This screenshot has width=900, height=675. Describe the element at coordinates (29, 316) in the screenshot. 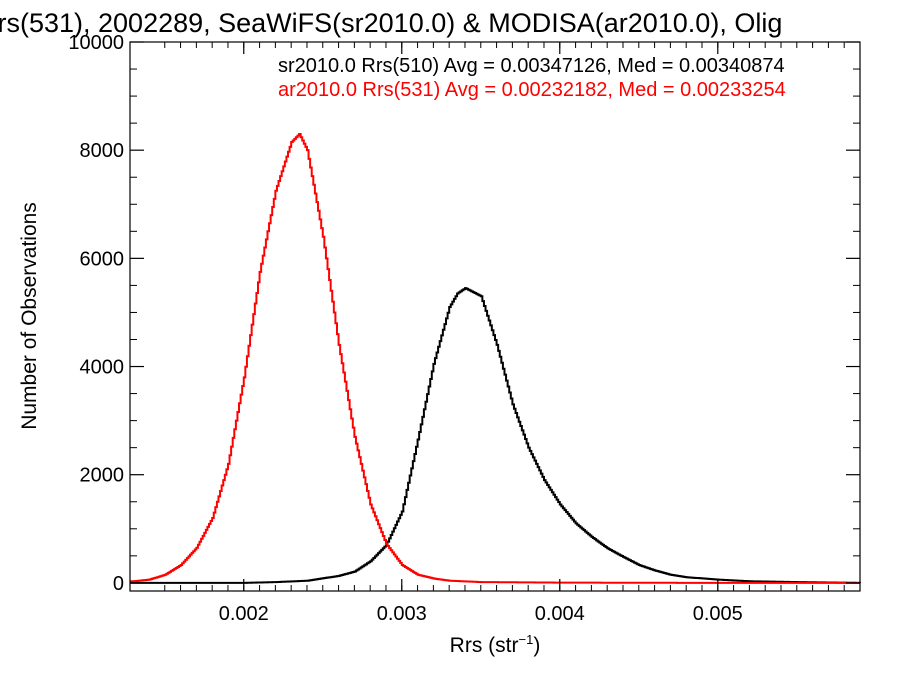

I see `y-axis-title: Number of Observations` at that location.